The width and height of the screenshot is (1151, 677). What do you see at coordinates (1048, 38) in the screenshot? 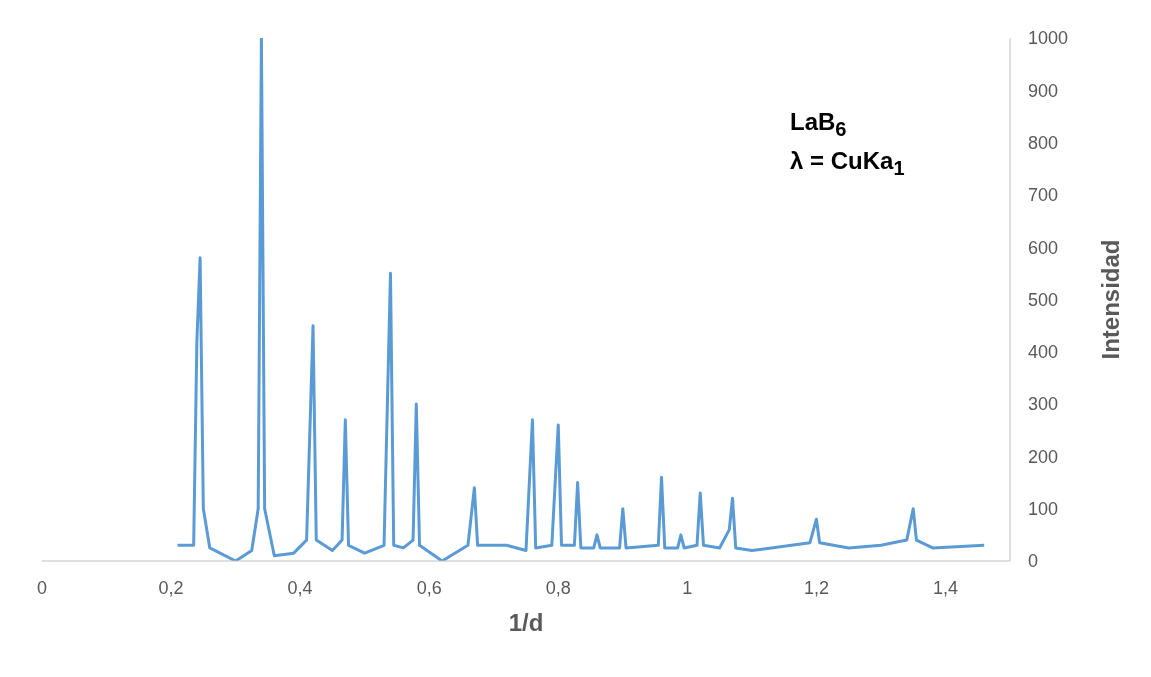
I see `y-tick-label: 1000` at bounding box center [1048, 38].